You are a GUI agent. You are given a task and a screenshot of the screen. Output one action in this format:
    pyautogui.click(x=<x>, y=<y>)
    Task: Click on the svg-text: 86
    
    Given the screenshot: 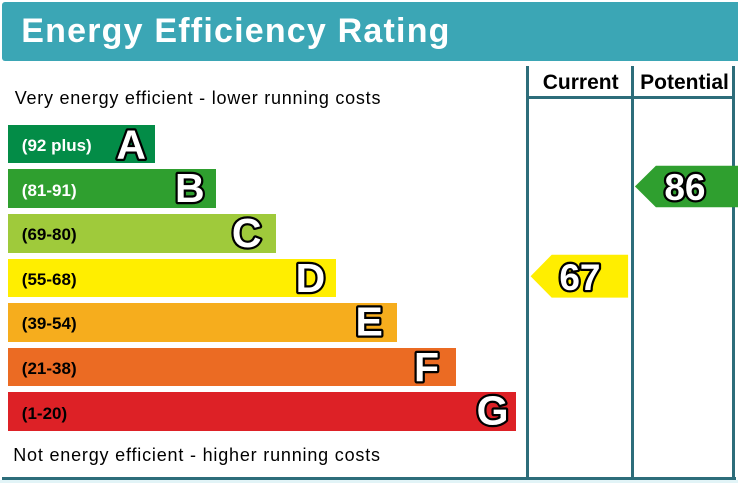 What is the action you would take?
    pyautogui.click(x=684, y=187)
    